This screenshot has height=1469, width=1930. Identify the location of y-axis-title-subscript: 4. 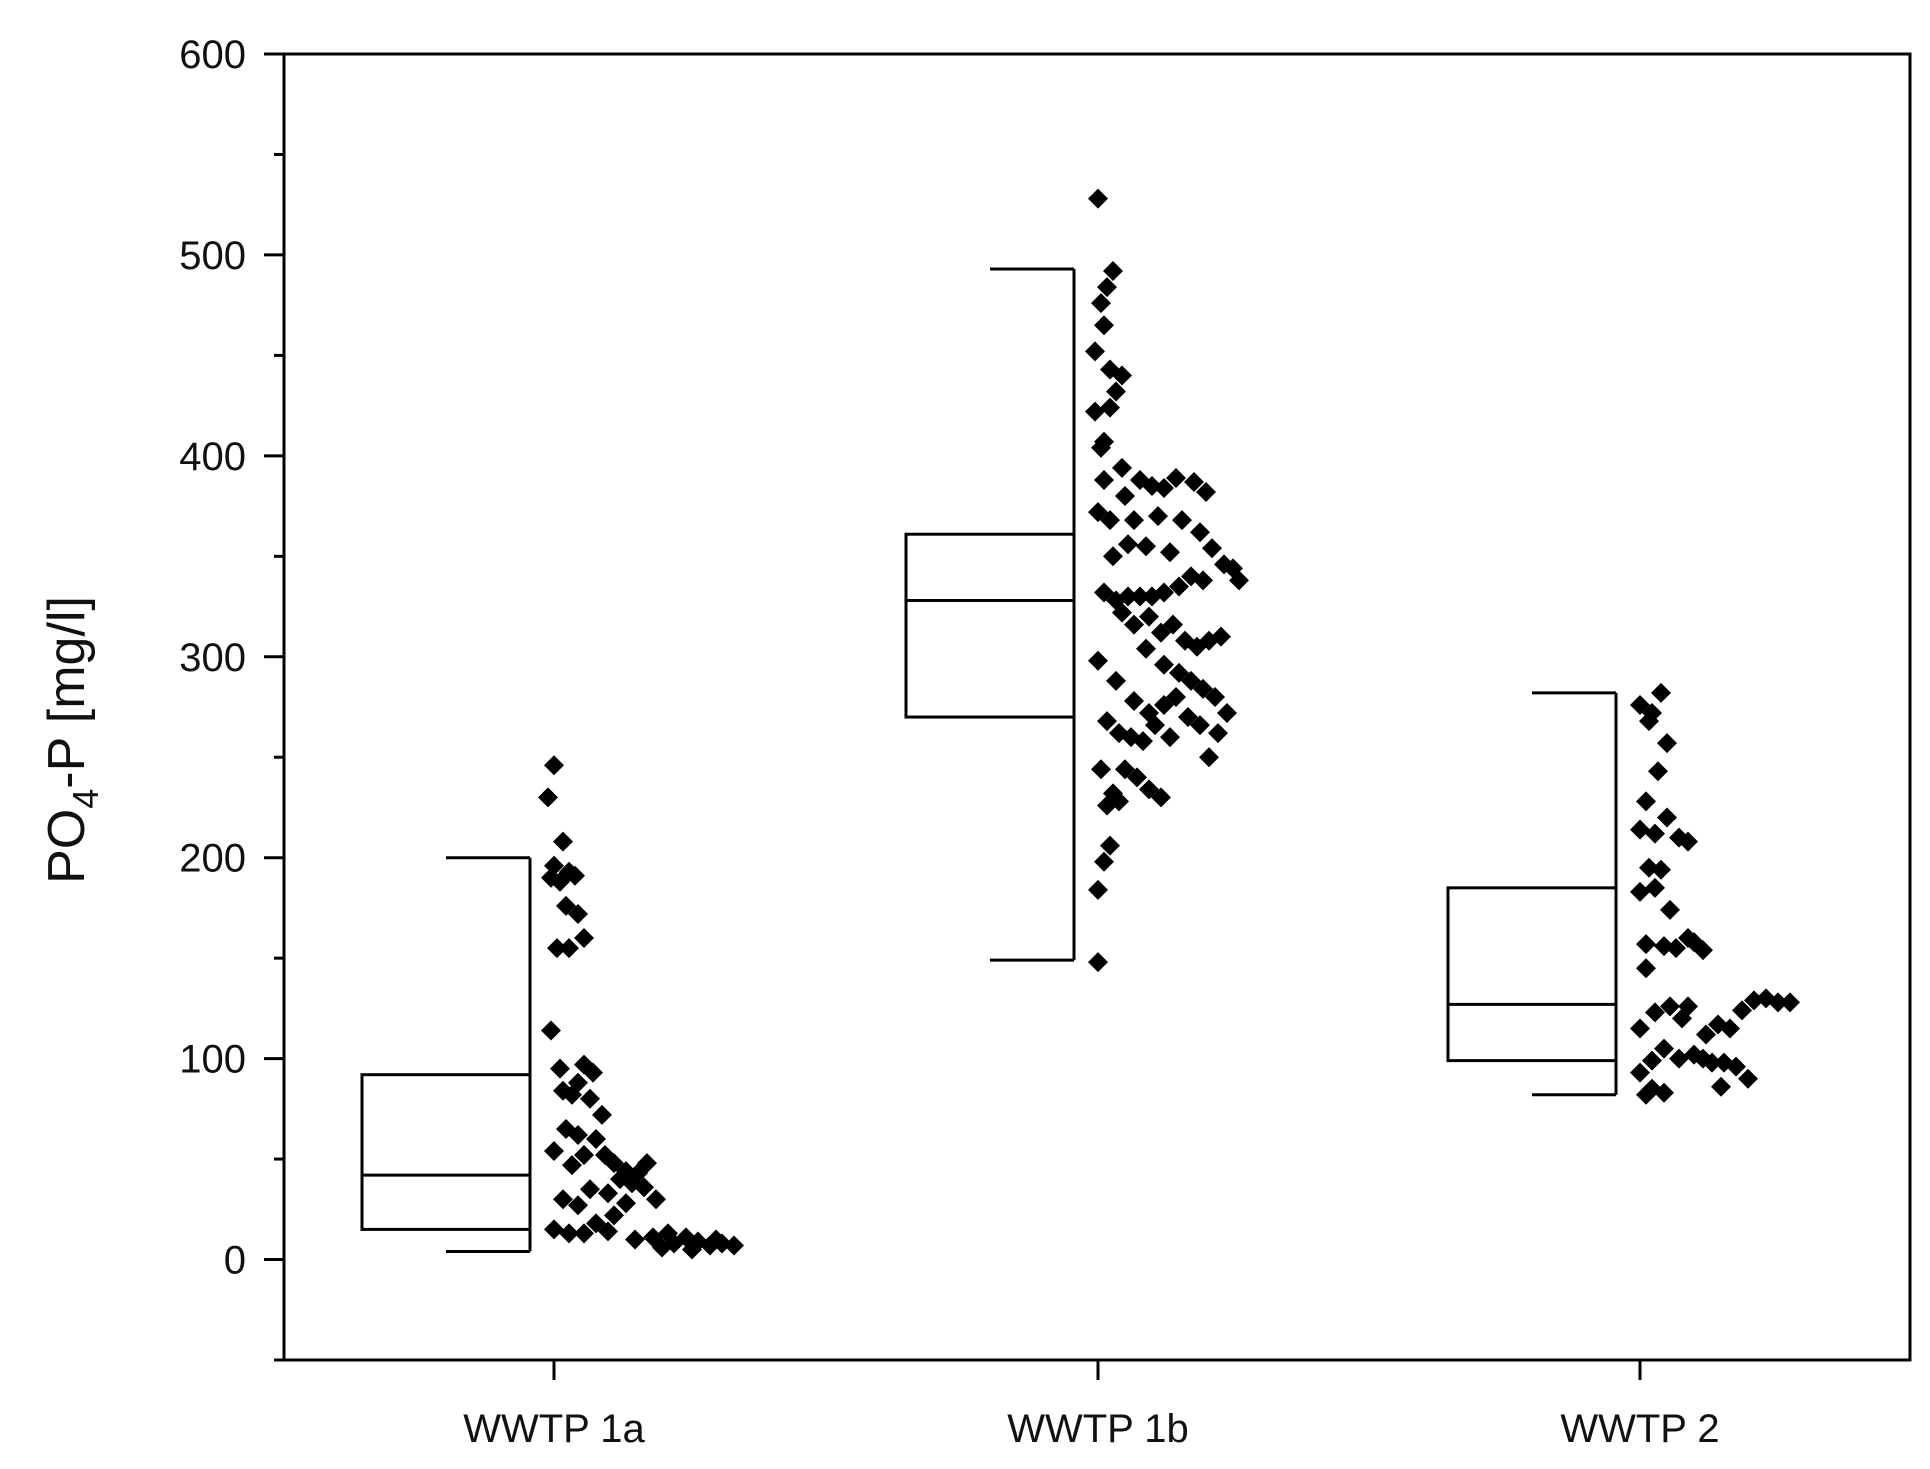
(85, 799).